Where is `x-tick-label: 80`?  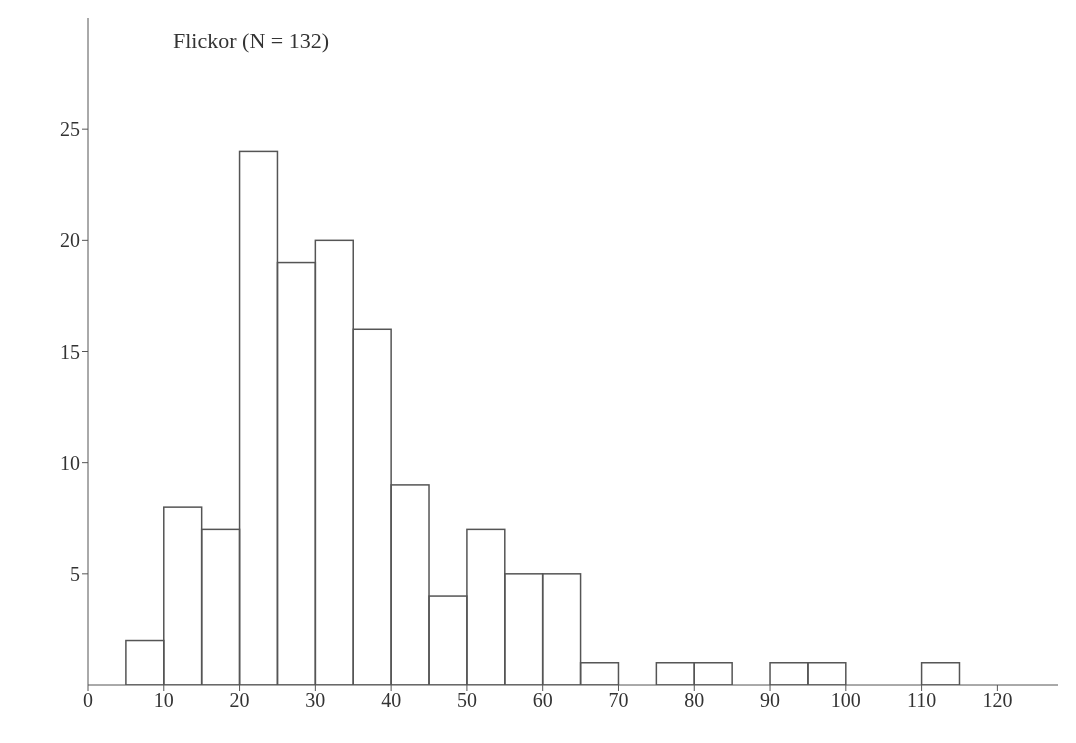 x-tick-label: 80 is located at coordinates (694, 700).